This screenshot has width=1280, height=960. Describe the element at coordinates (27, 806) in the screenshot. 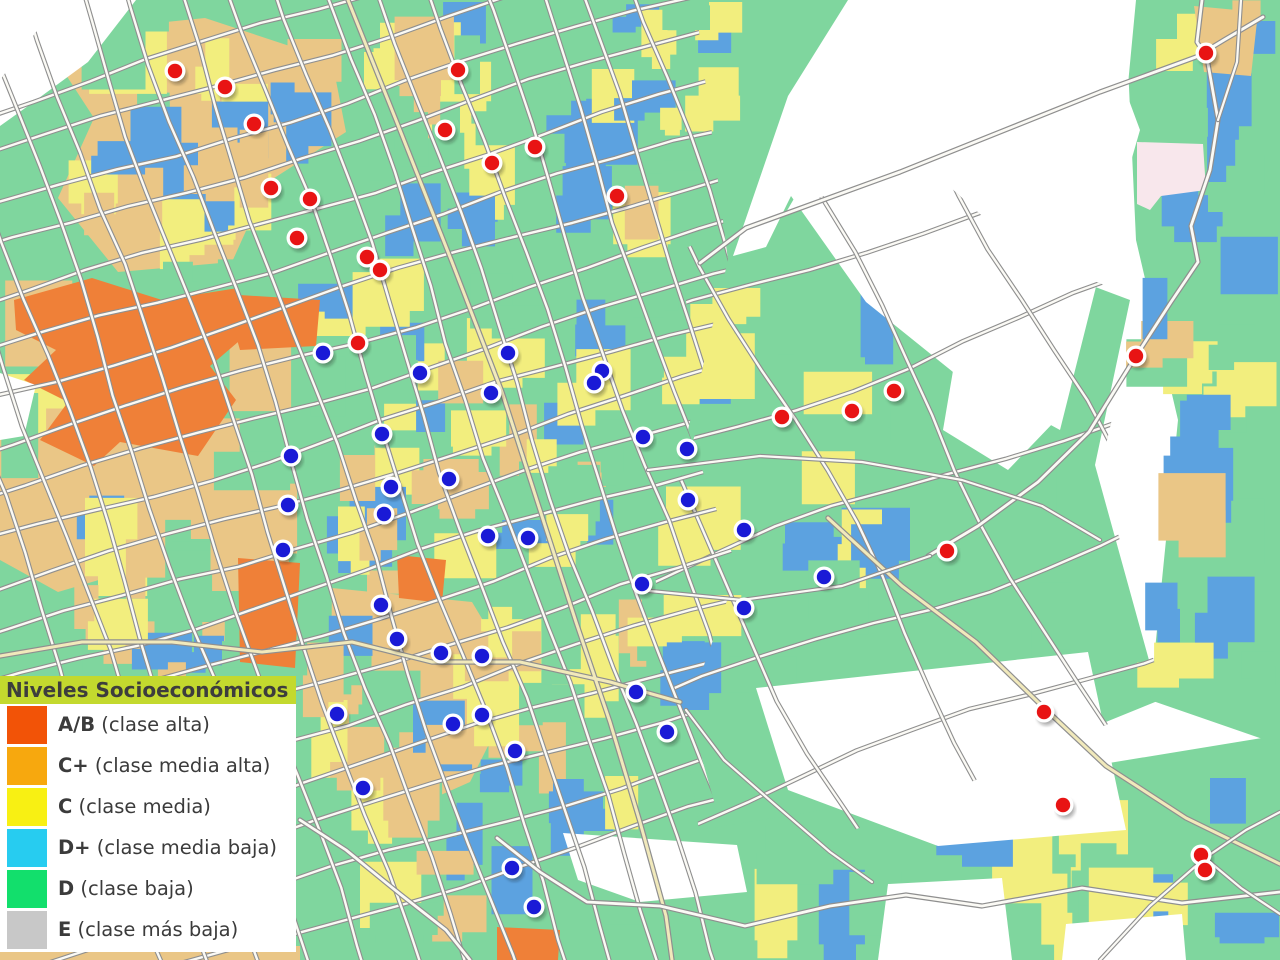

I see `legend-swatch-c` at that location.